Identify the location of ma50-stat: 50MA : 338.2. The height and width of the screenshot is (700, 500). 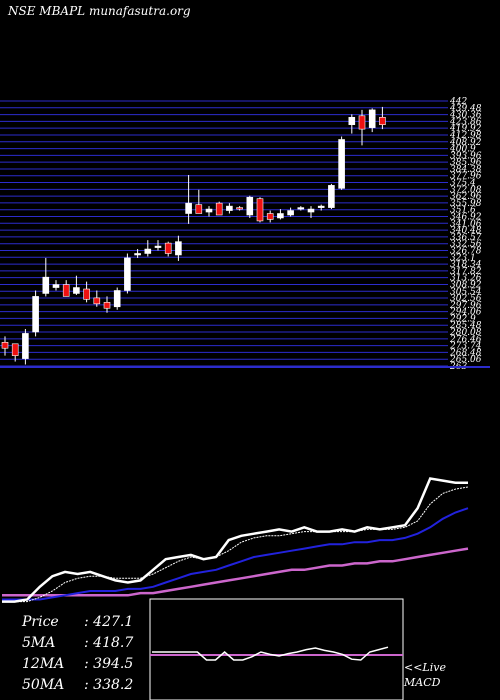
(77, 685).